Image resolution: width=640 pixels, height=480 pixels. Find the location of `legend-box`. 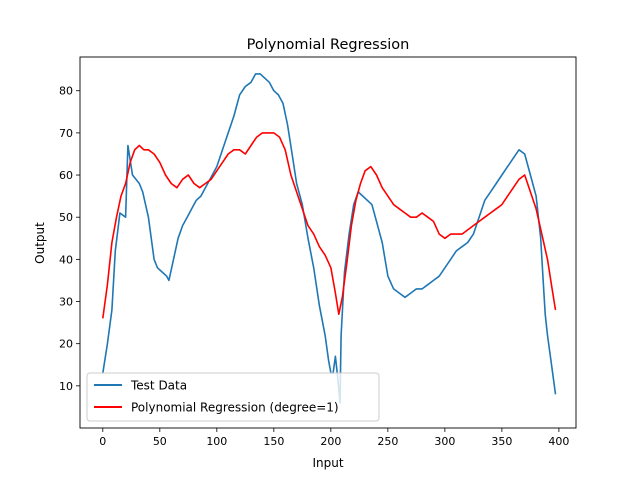

legend-box is located at coordinates (233, 397).